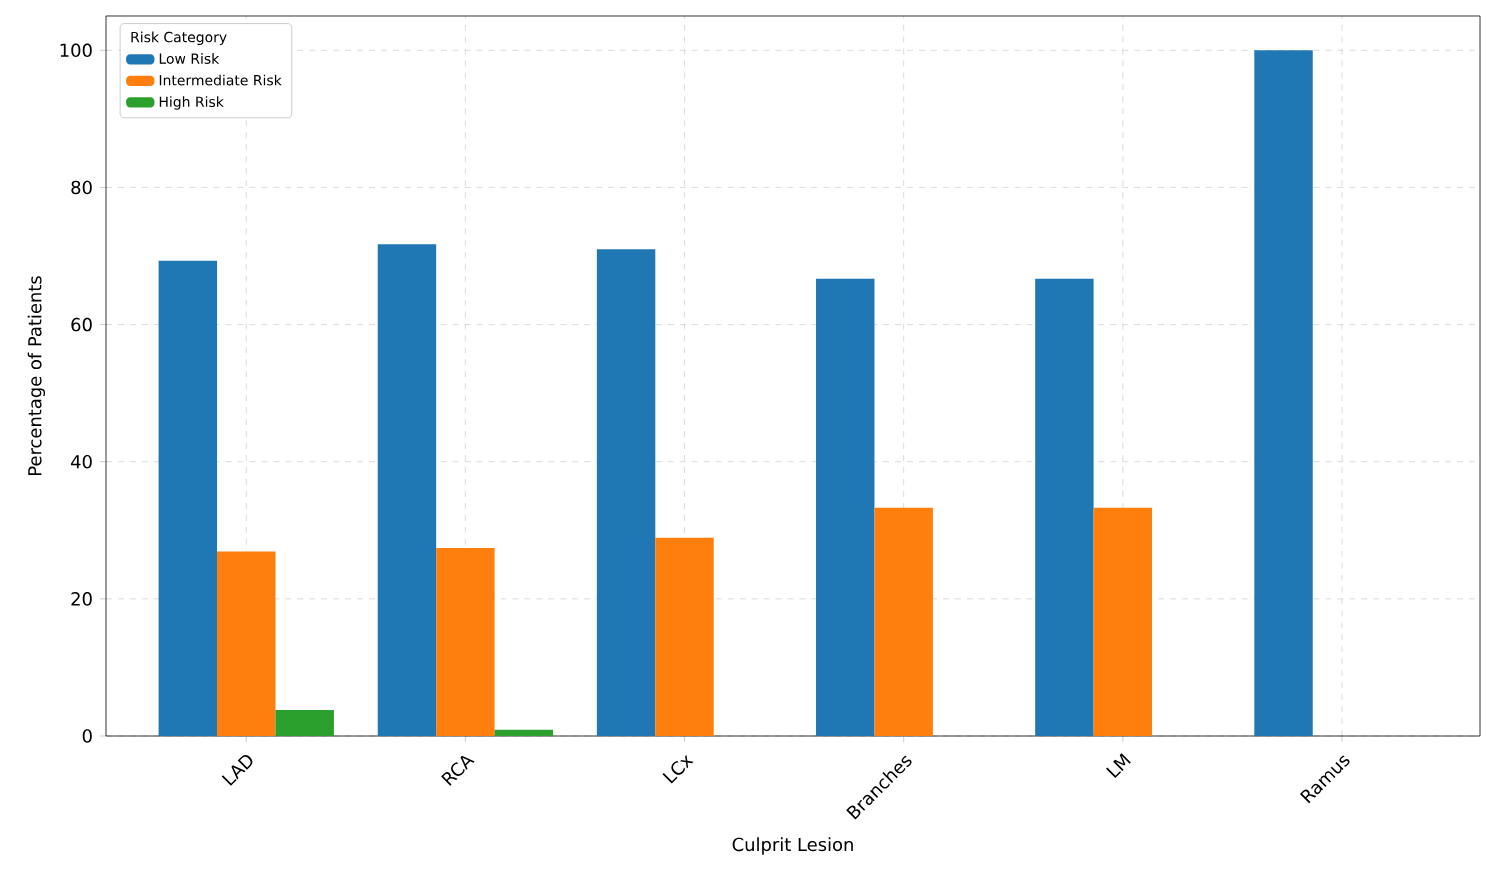  Describe the element at coordinates (792, 846) in the screenshot. I see `x-axis-title: Culprit Lesion` at that location.